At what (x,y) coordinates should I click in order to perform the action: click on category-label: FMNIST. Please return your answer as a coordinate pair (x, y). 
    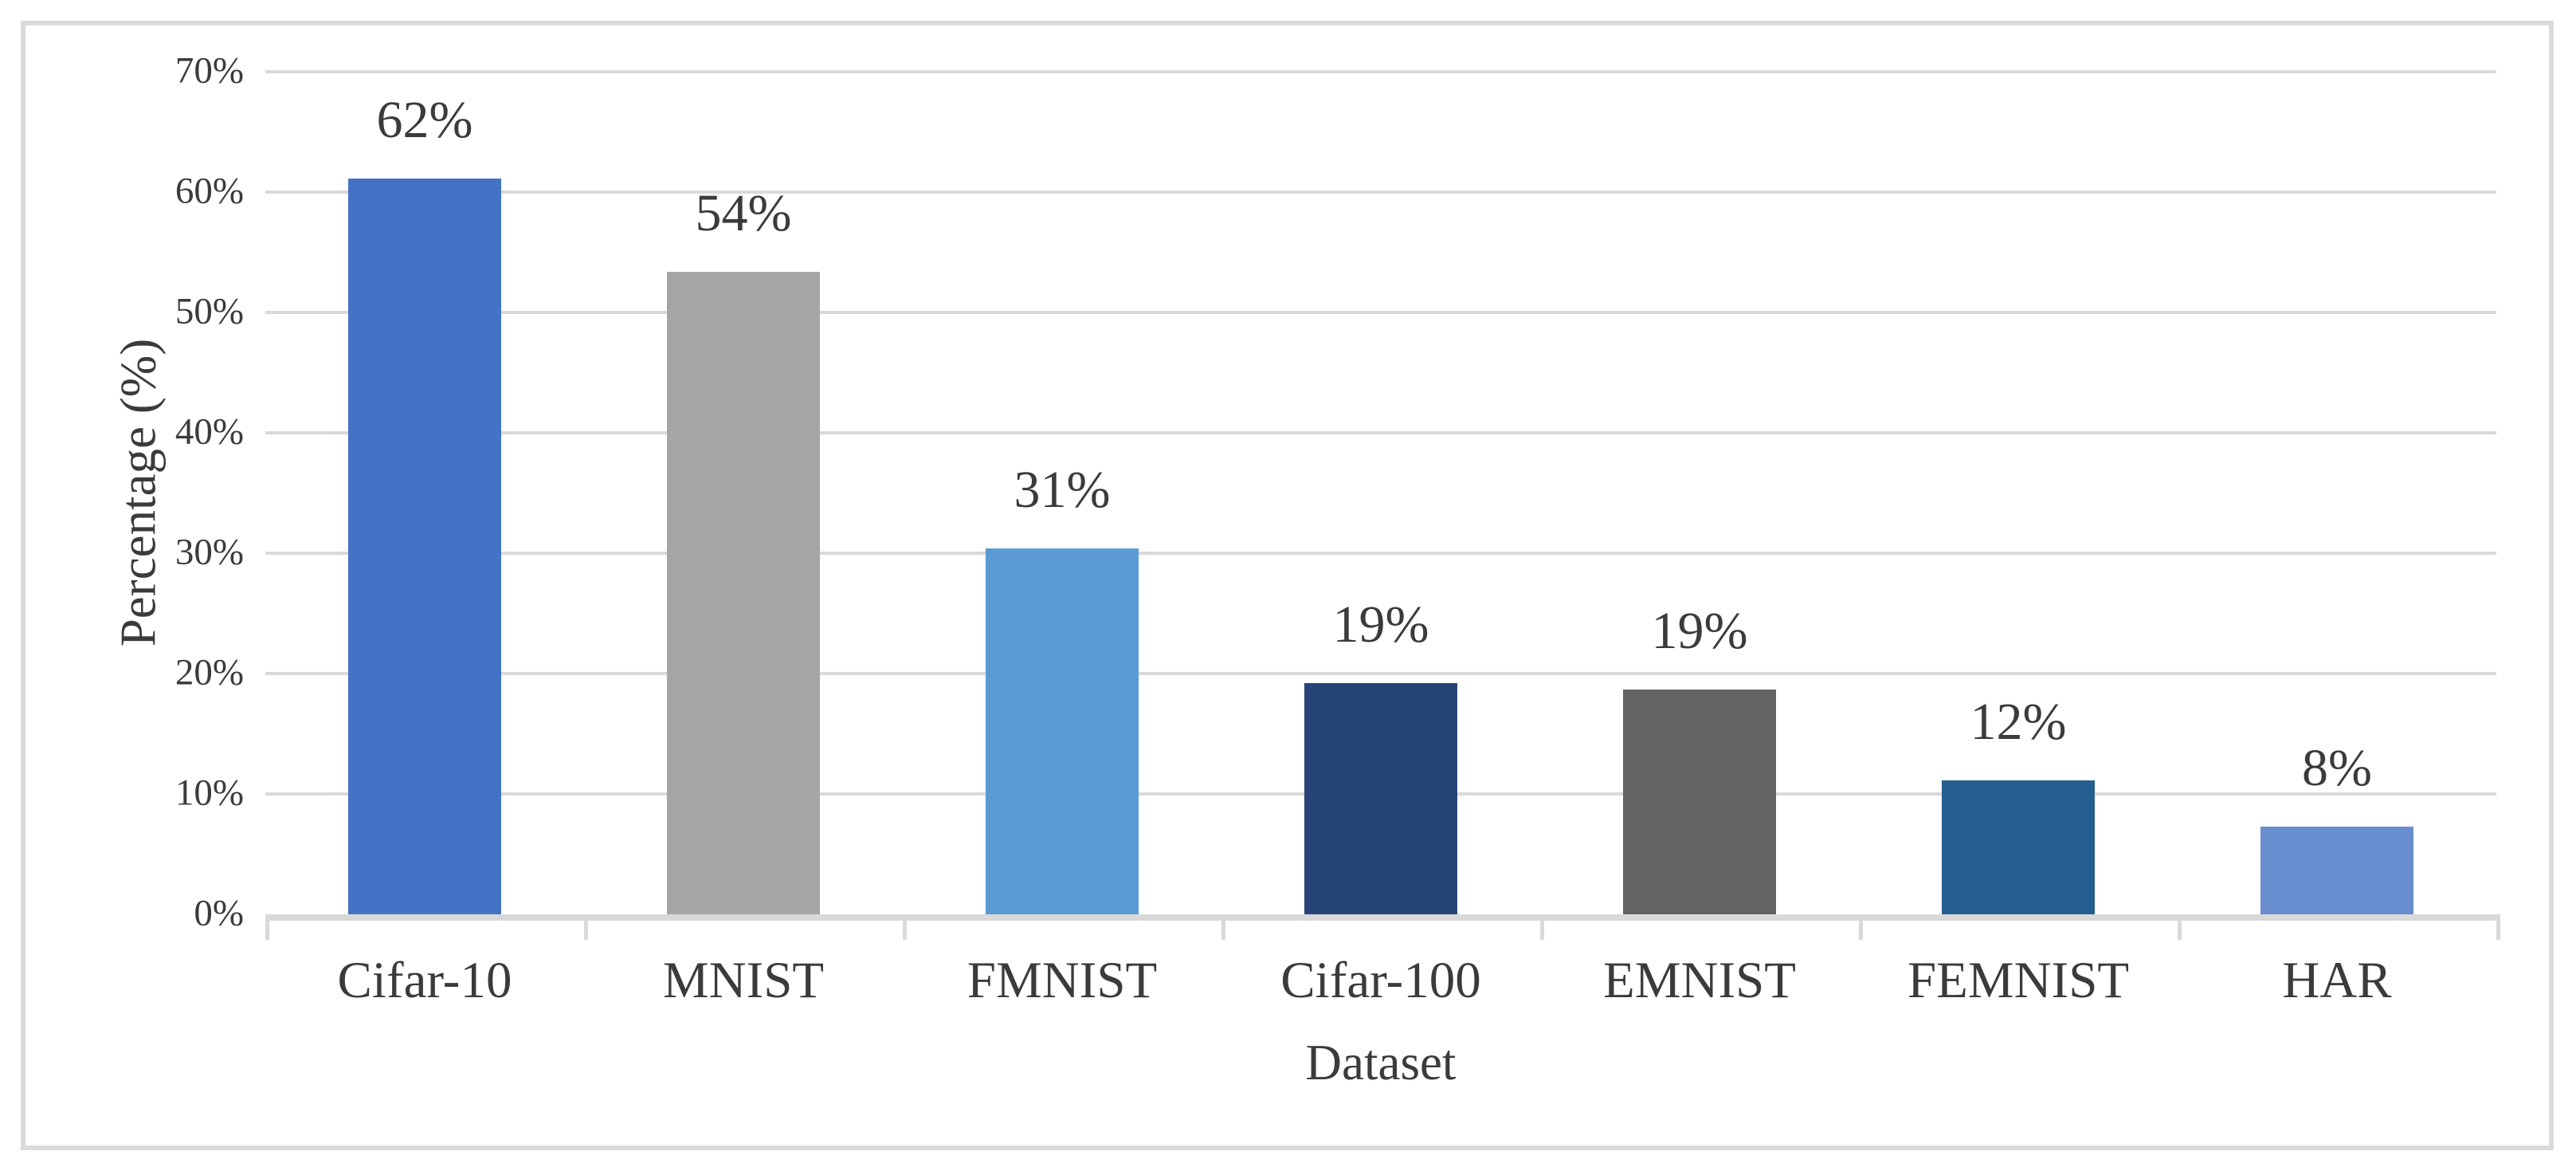
    Looking at the image, I should click on (1062, 981).